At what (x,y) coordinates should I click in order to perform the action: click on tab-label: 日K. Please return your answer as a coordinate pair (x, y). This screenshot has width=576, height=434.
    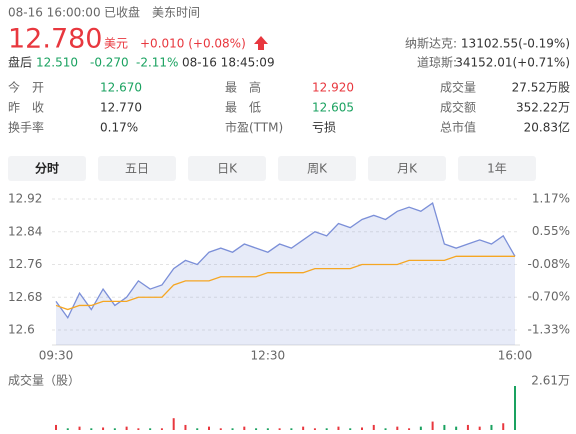
    Looking at the image, I should click on (227, 169).